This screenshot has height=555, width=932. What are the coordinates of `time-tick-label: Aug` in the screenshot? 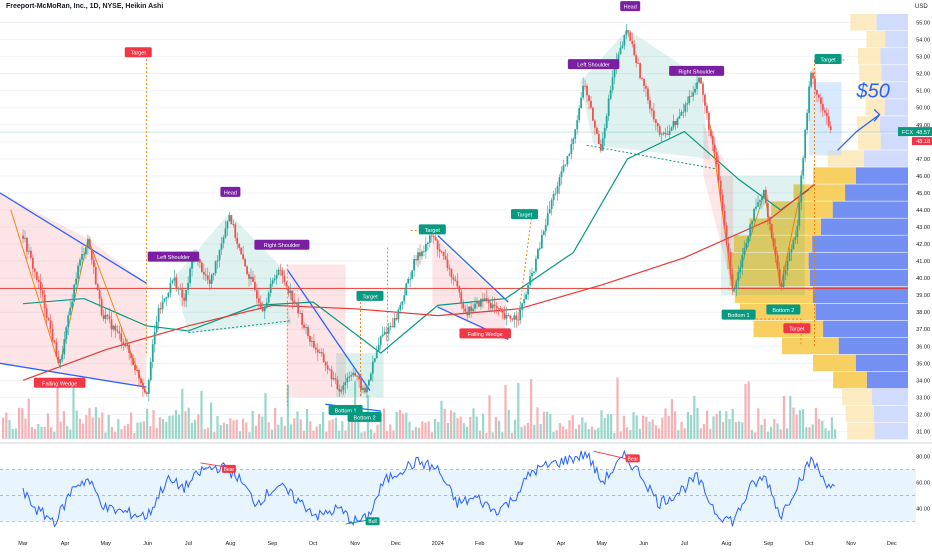 It's located at (727, 544).